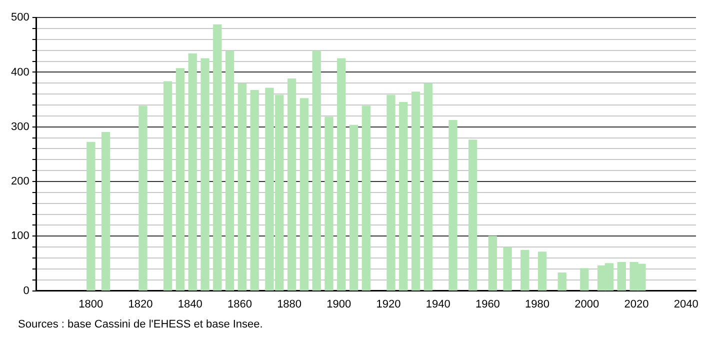 This screenshot has width=710, height=340. Describe the element at coordinates (20, 236) in the screenshot. I see `y-tick-label: 100` at that location.